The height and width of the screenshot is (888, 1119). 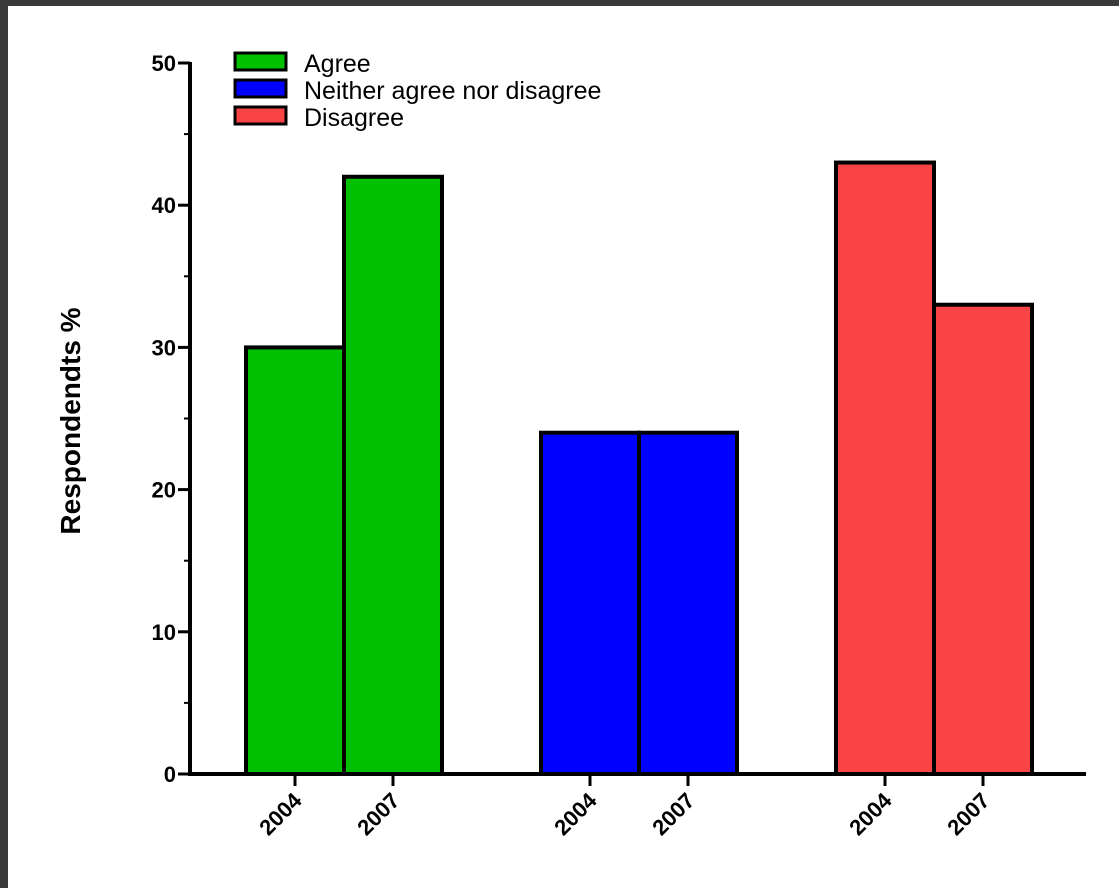 What do you see at coordinates (170, 774) in the screenshot?
I see `y-tick-label: 0` at bounding box center [170, 774].